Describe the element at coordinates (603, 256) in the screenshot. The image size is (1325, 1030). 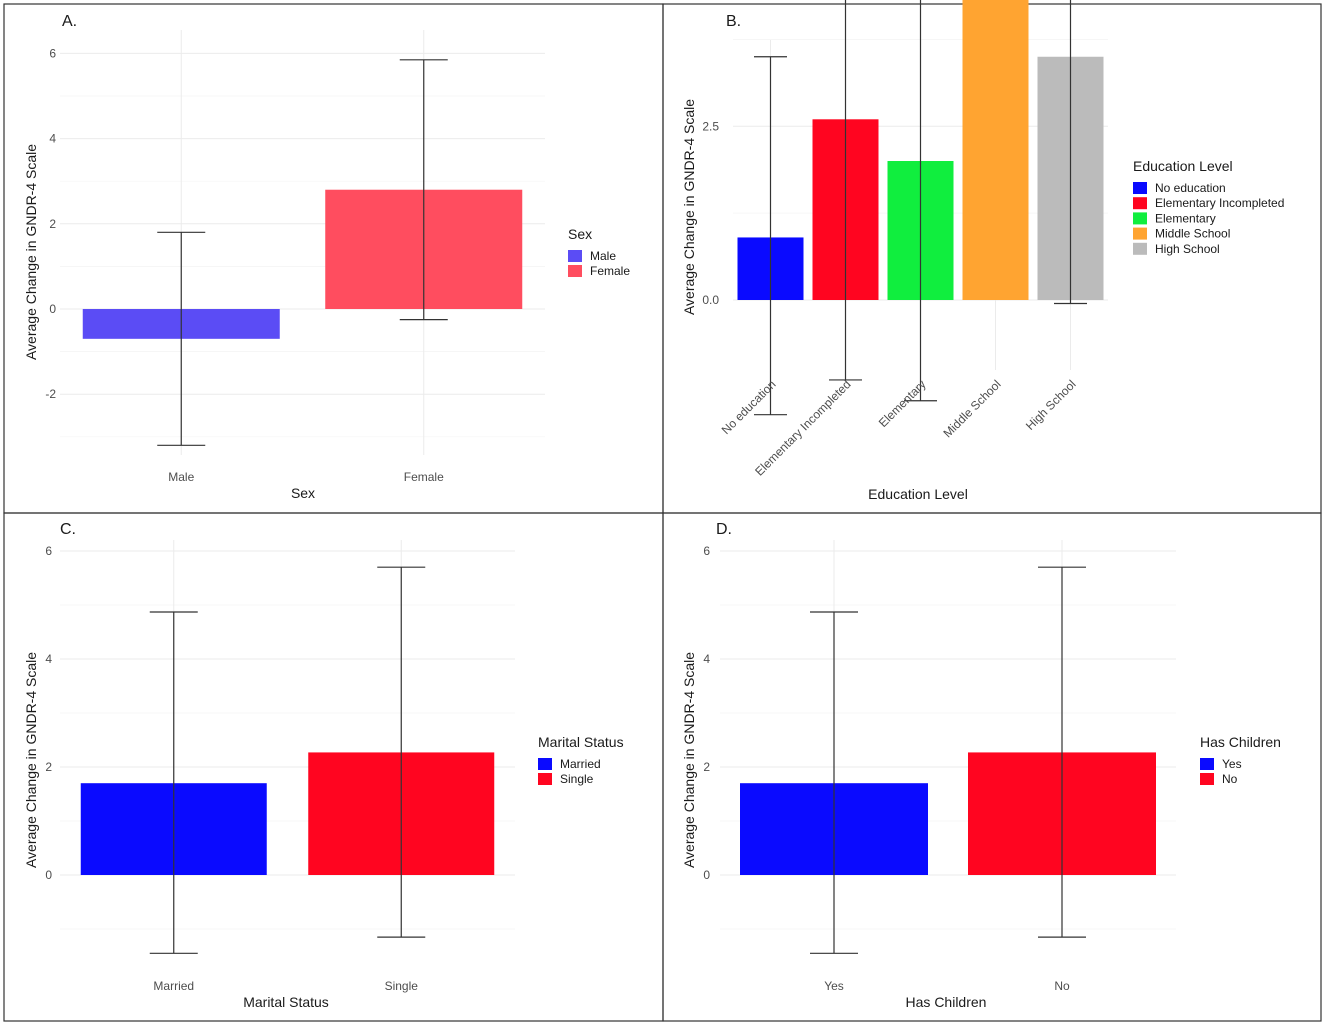
I see `legend-label: Male` at that location.